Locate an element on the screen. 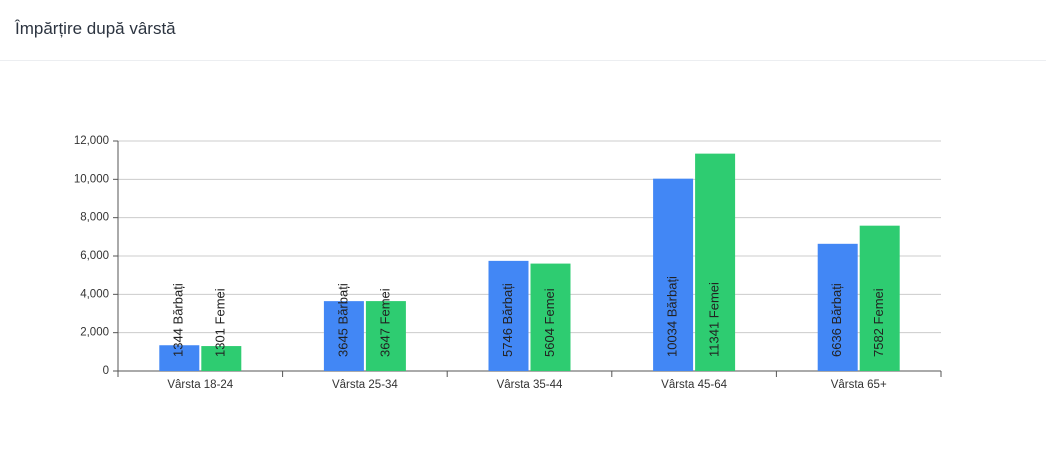 This screenshot has height=453, width=1046. data-label: 6636 Bărbați is located at coordinates (836, 320).